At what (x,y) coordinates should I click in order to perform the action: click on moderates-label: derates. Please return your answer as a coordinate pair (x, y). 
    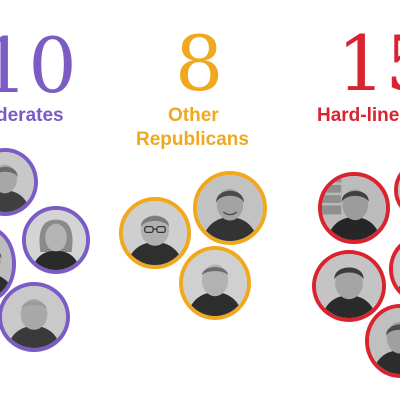
    Looking at the image, I should click on (32, 115).